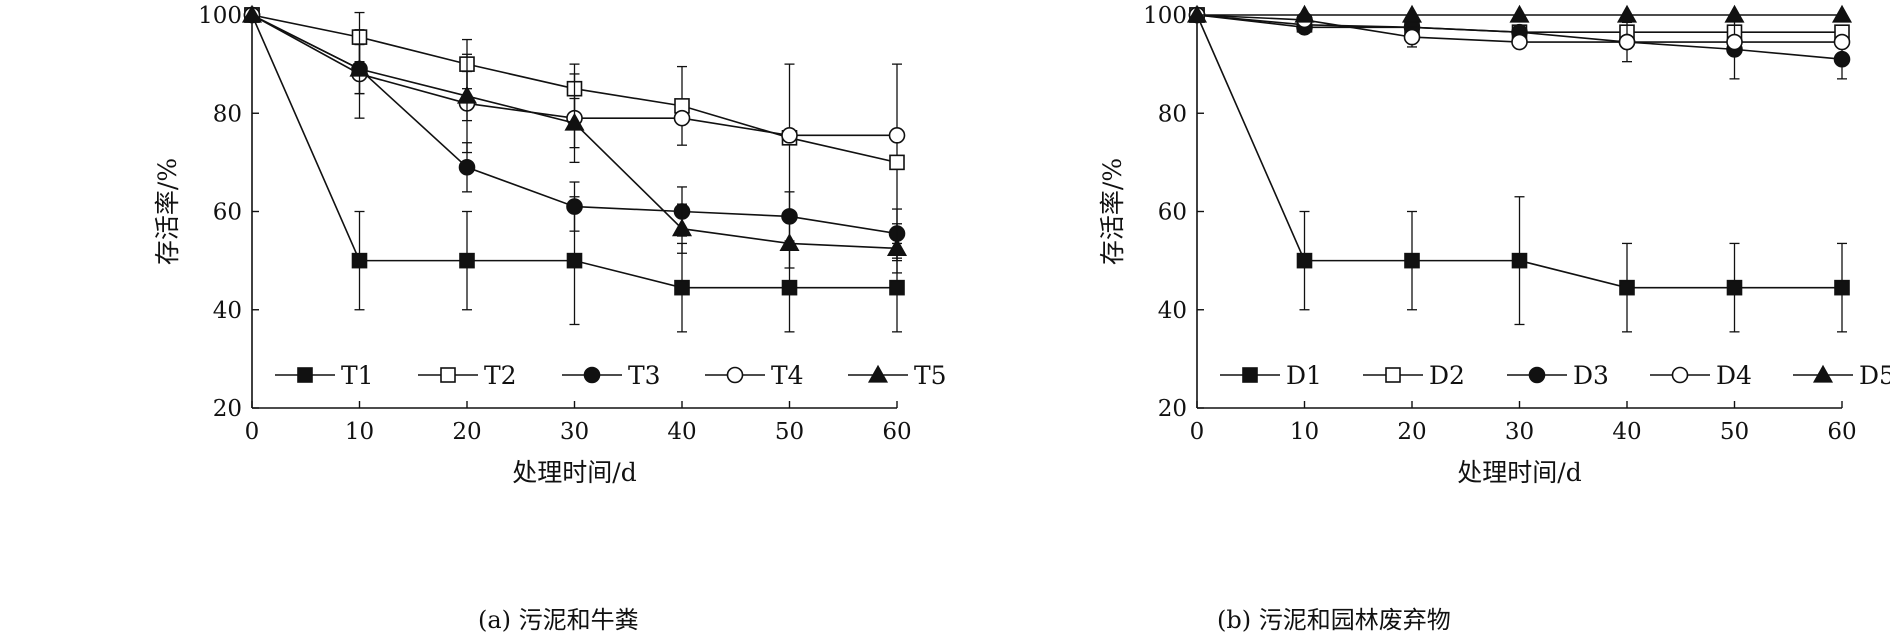 The height and width of the screenshot is (638, 1890). I want to click on chart-b-point-D3, so click(1842, 59).